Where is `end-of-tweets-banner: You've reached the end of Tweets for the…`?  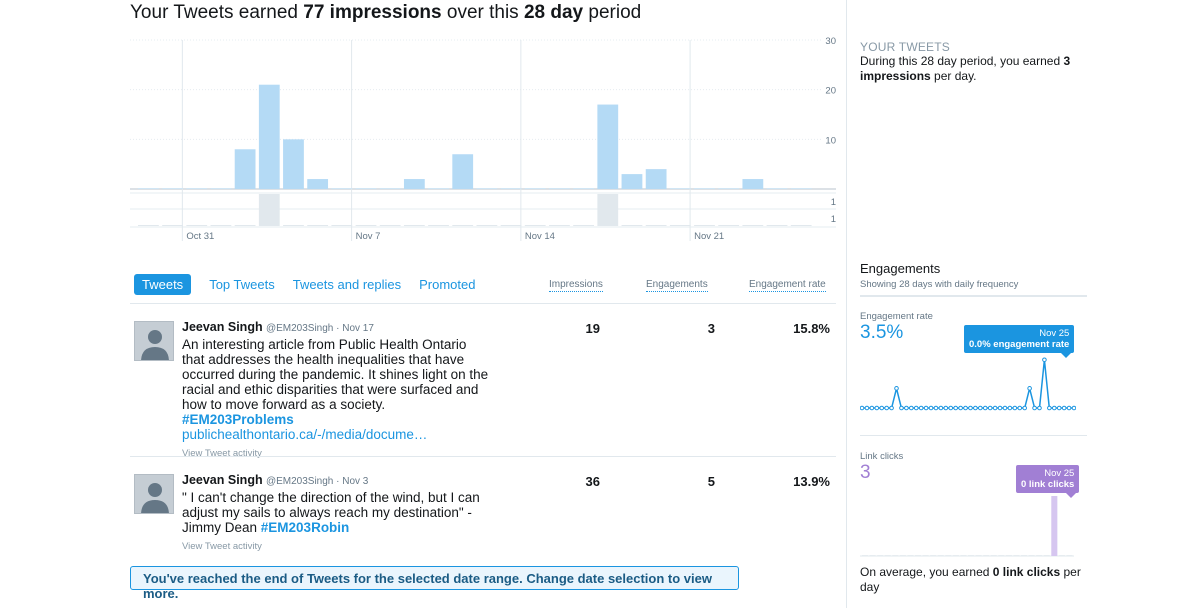
end-of-tweets-banner: You've reached the end of Tweets for the… is located at coordinates (434, 583).